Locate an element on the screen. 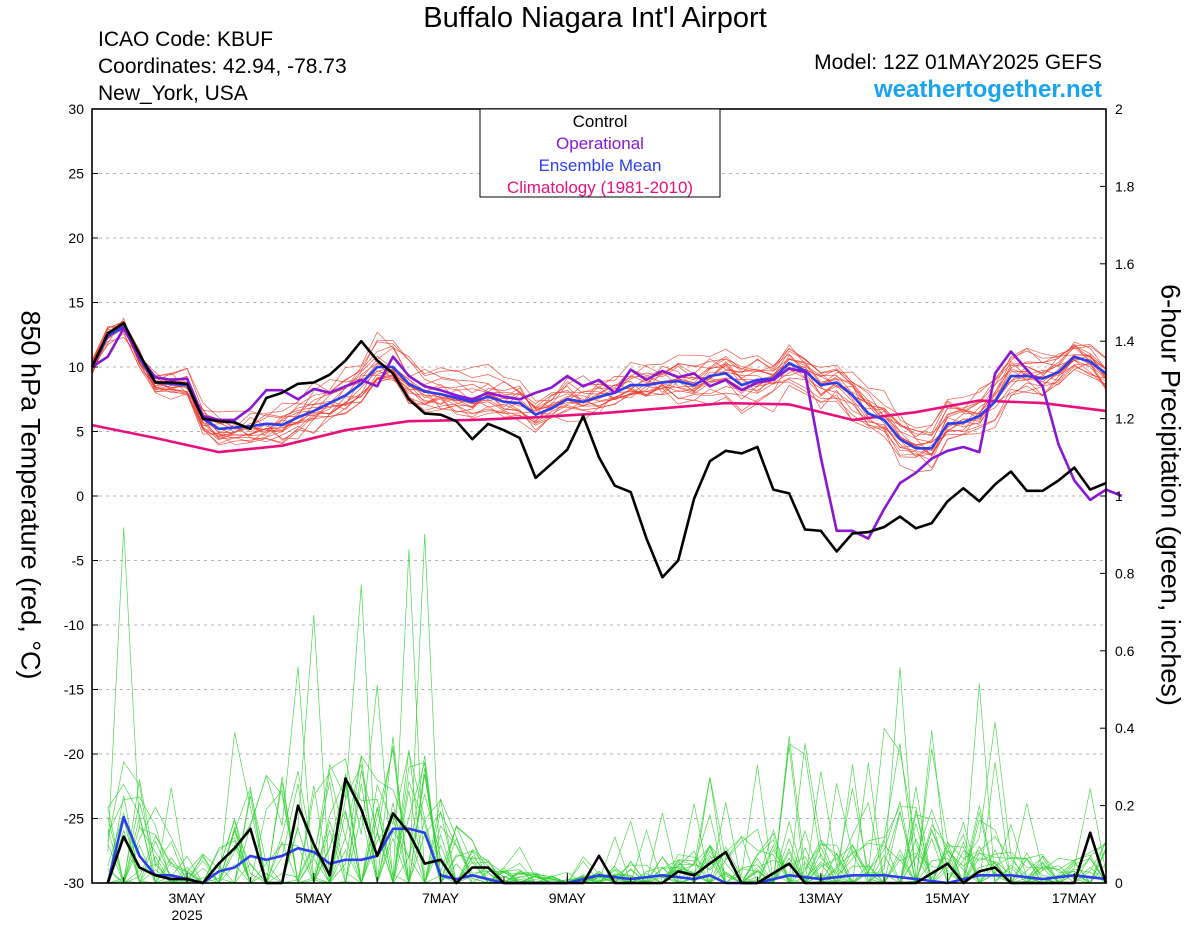  legend-box is located at coordinates (600, 153).